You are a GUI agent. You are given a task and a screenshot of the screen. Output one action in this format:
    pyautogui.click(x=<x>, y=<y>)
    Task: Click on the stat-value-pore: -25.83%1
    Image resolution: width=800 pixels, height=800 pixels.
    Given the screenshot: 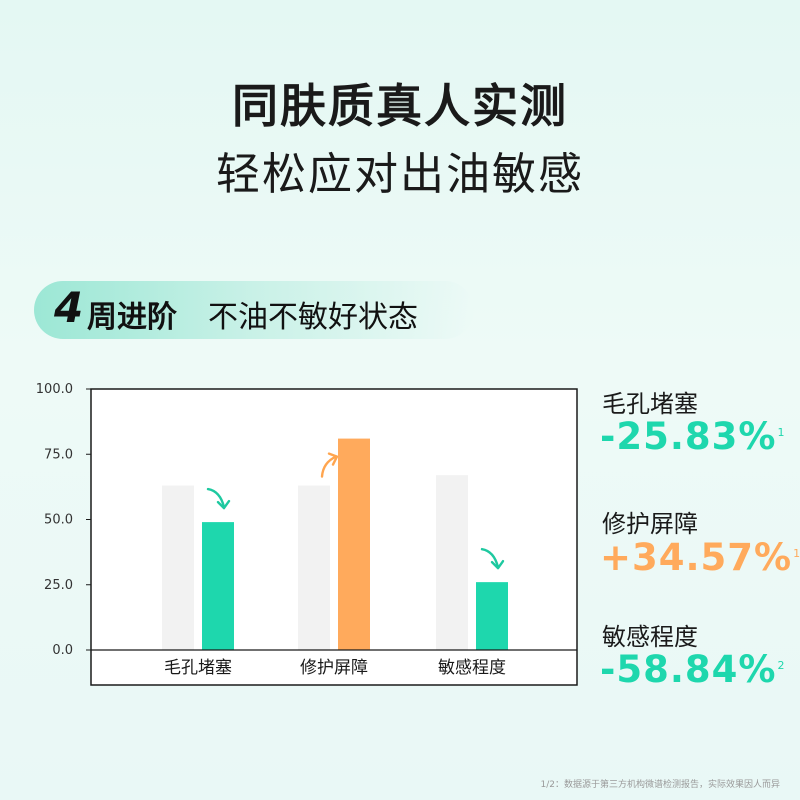 What is the action you would take?
    pyautogui.click(x=692, y=436)
    